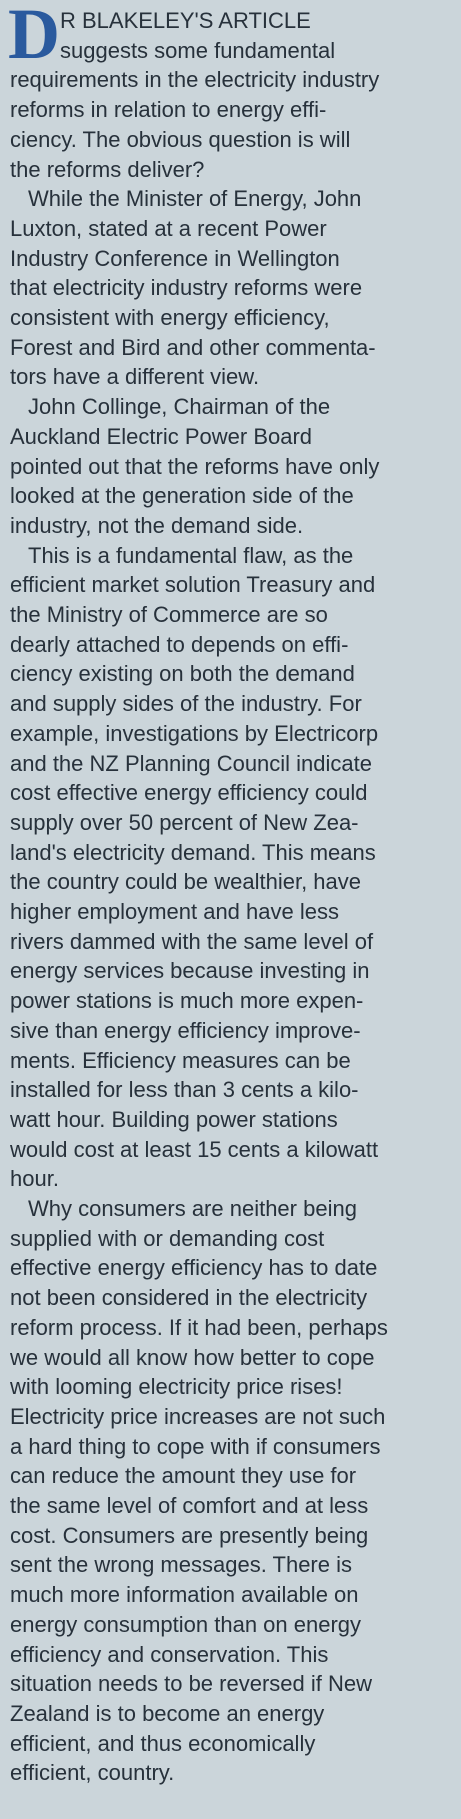 This screenshot has width=461, height=1819. What do you see at coordinates (157, 525) in the screenshot?
I see `text-line: industry, not the demand side.` at bounding box center [157, 525].